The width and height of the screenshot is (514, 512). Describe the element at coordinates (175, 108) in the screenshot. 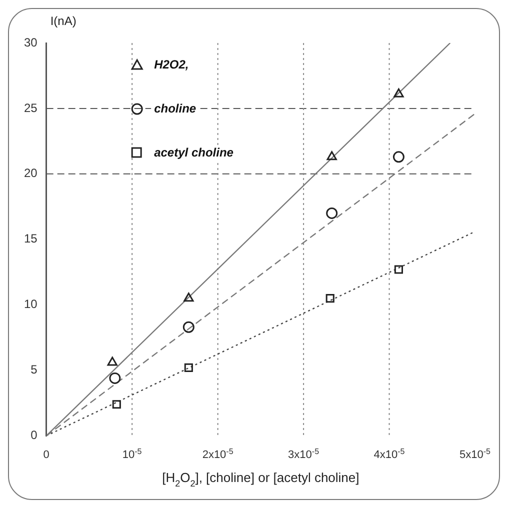

I see `legend-label: choline` at that location.